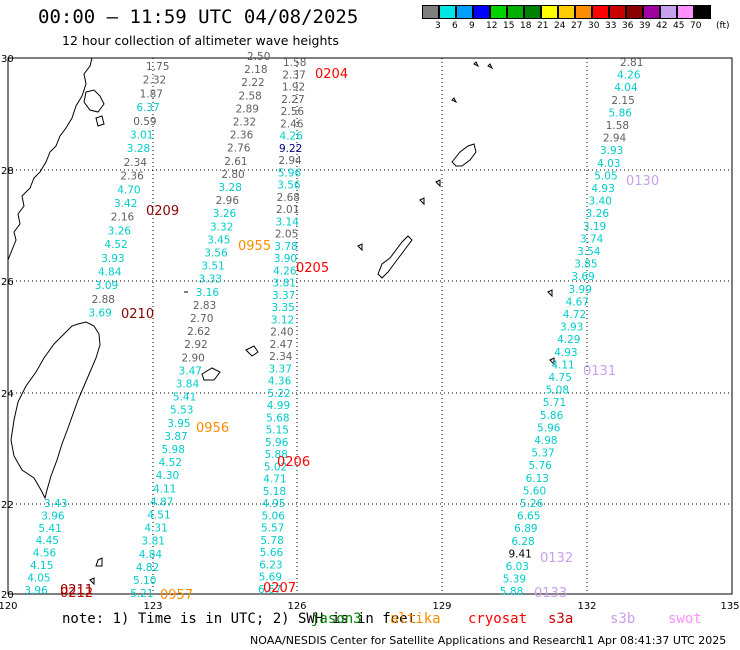 Image resolution: width=740 pixels, height=650 pixels. I want to click on wave-height-value: 4.82, so click(147, 568).